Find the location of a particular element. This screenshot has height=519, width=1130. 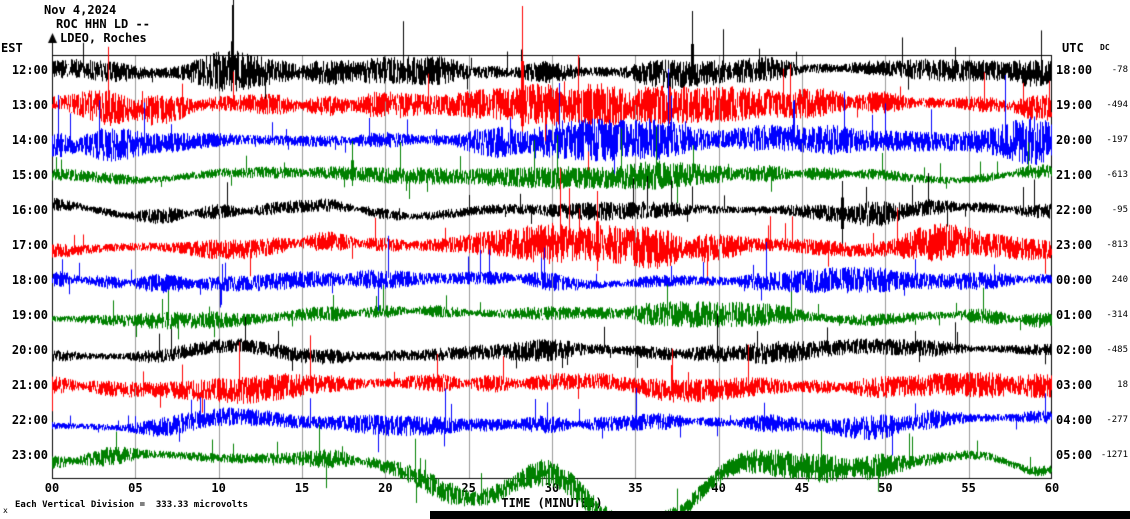

minute-tick-label: 40 is located at coordinates (718, 488).